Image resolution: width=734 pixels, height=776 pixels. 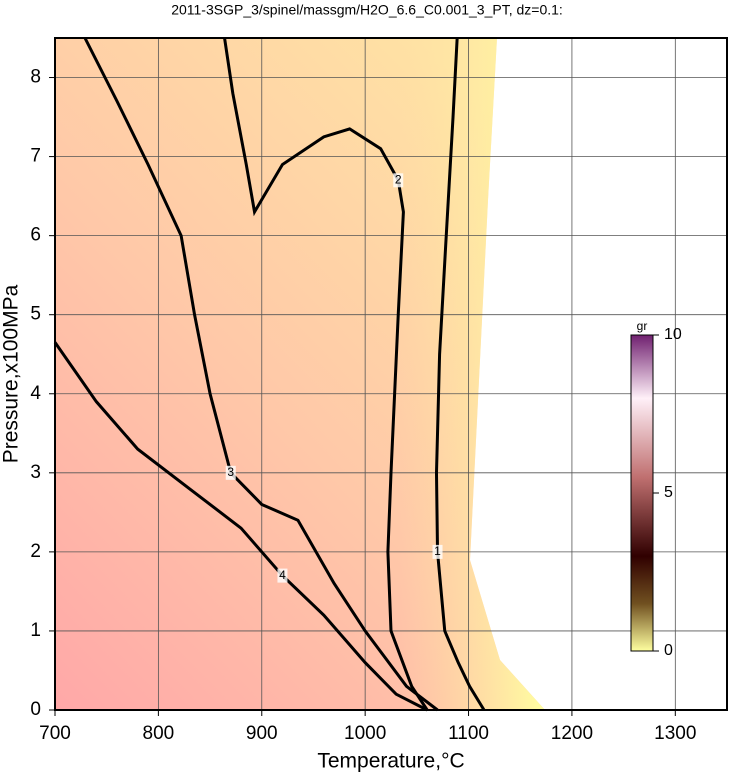 I want to click on x-tick-label: 1200, so click(x=572, y=733).